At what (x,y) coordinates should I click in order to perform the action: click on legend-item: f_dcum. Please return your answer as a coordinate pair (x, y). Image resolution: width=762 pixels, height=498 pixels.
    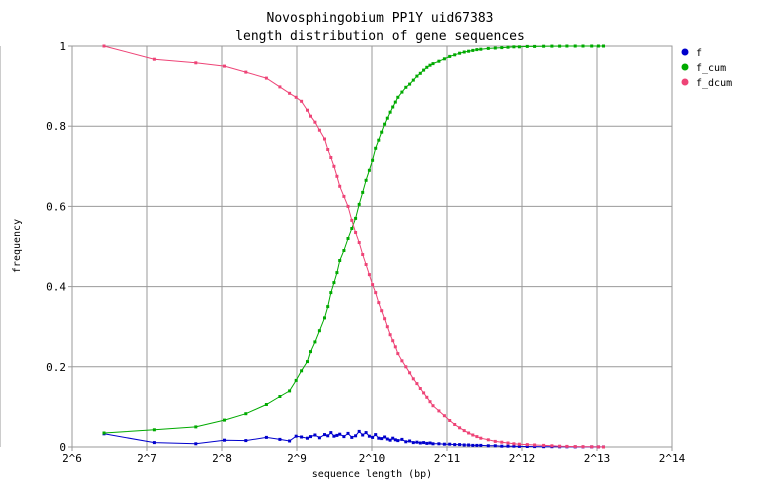
    Looking at the image, I should click on (706, 83).